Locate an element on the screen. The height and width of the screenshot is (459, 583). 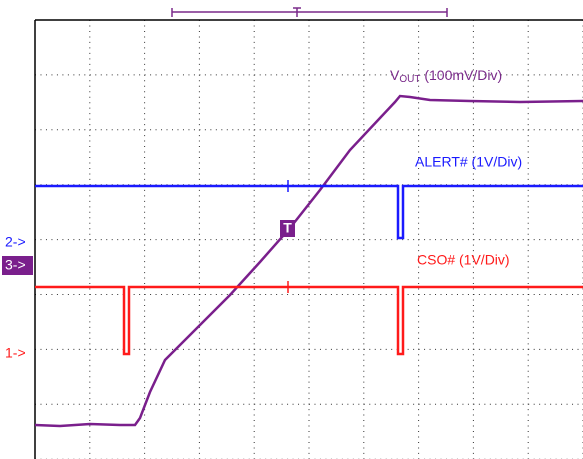
vout-label-rest: (100mV/Div) is located at coordinates (461, 75).